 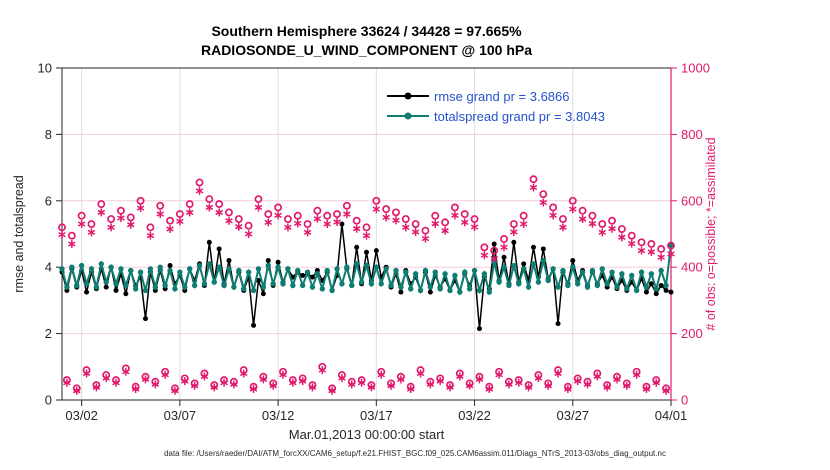 What do you see at coordinates (671, 415) in the screenshot?
I see `tick-label: 04/01` at bounding box center [671, 415].